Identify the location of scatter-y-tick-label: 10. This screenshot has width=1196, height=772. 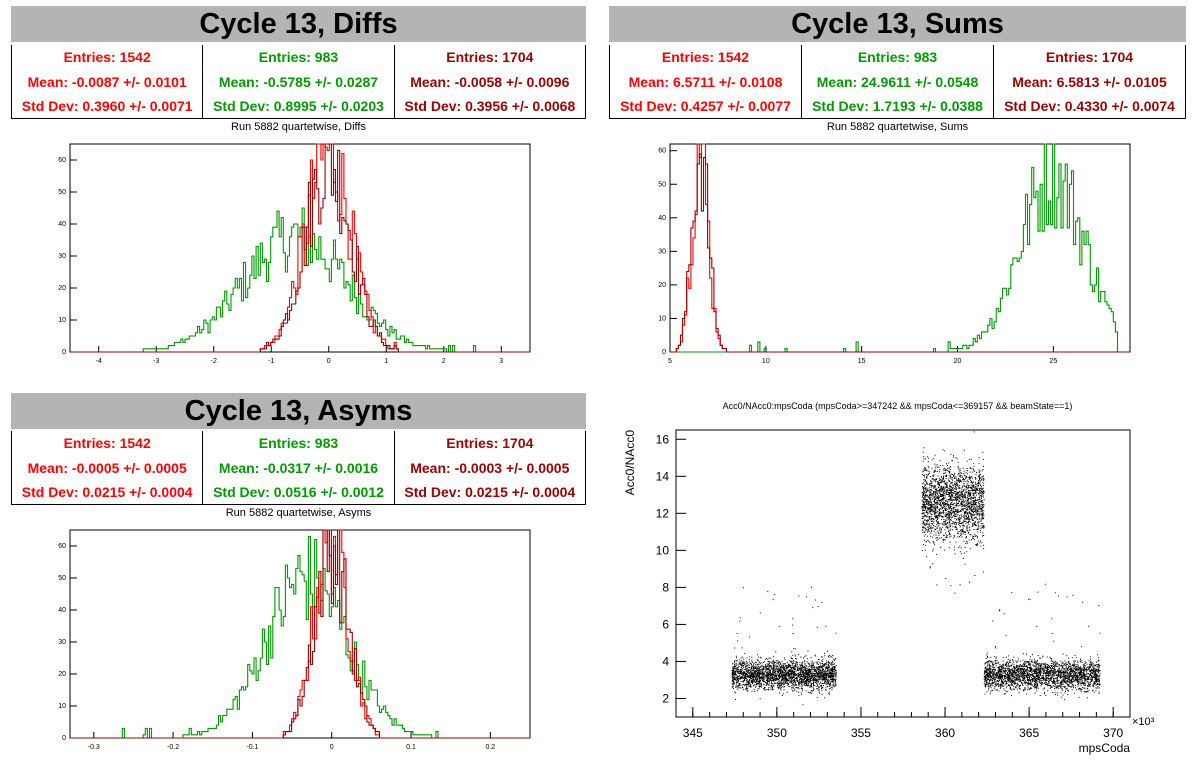
(663, 550).